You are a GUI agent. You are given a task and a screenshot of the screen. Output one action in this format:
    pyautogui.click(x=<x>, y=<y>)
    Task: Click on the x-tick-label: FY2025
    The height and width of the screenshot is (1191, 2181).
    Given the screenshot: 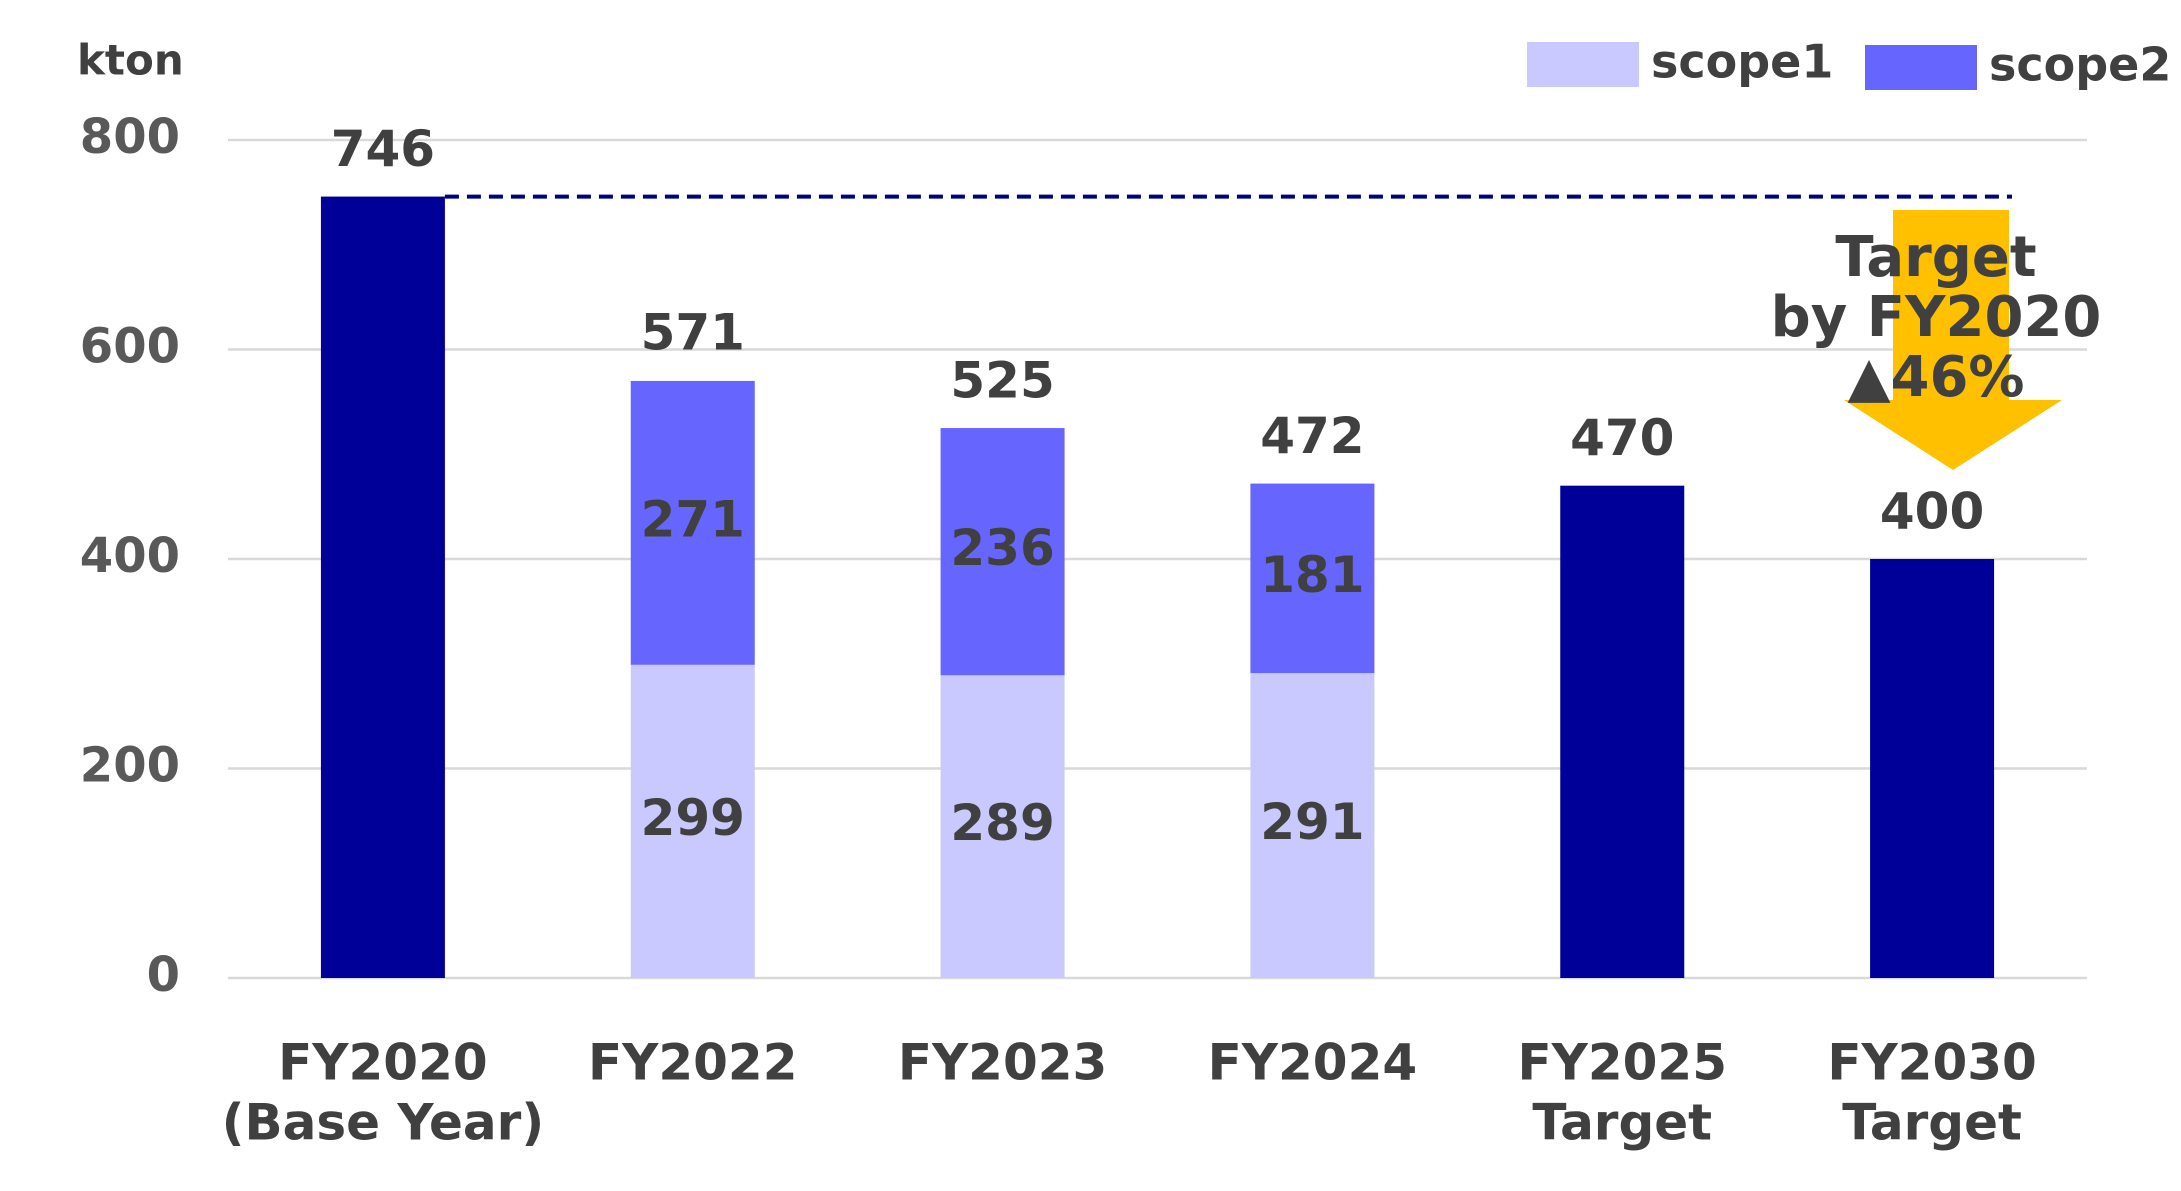 What is the action you would take?
    pyautogui.click(x=1622, y=1063)
    